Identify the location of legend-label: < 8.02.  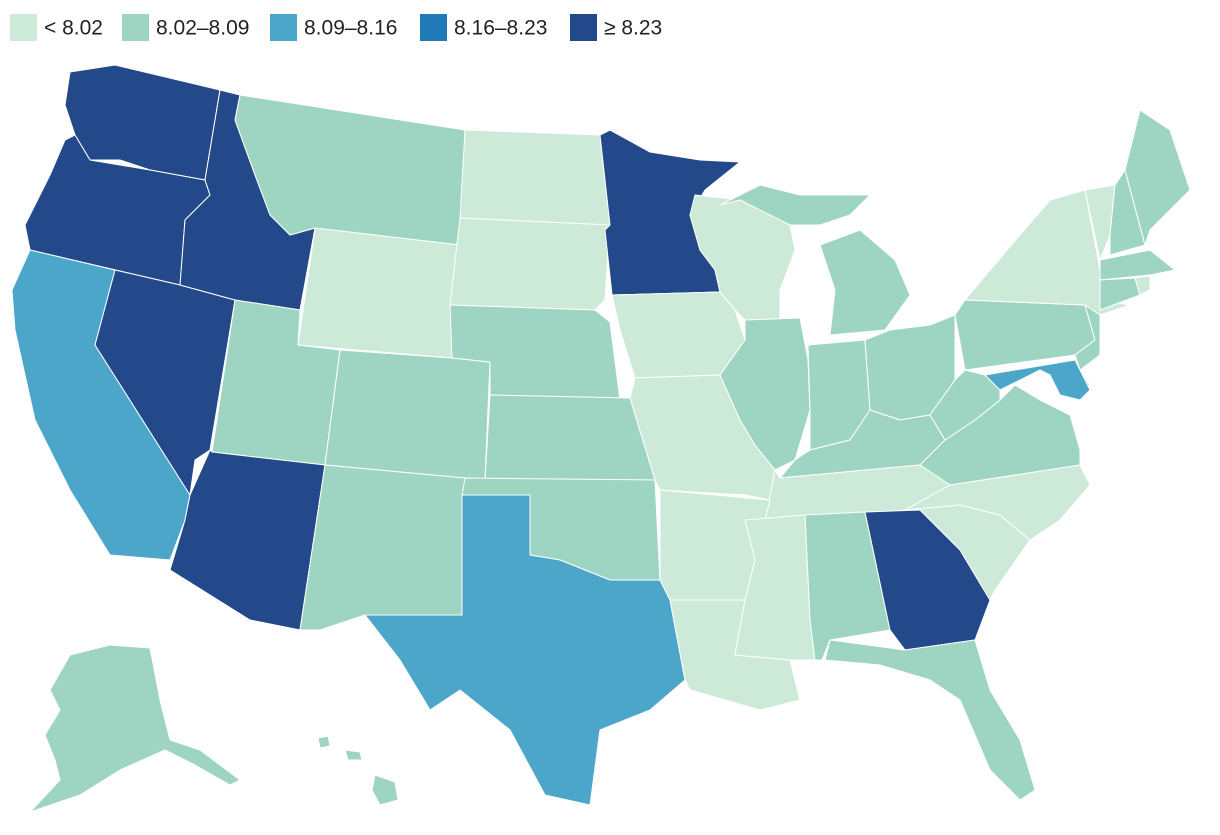
(73, 28).